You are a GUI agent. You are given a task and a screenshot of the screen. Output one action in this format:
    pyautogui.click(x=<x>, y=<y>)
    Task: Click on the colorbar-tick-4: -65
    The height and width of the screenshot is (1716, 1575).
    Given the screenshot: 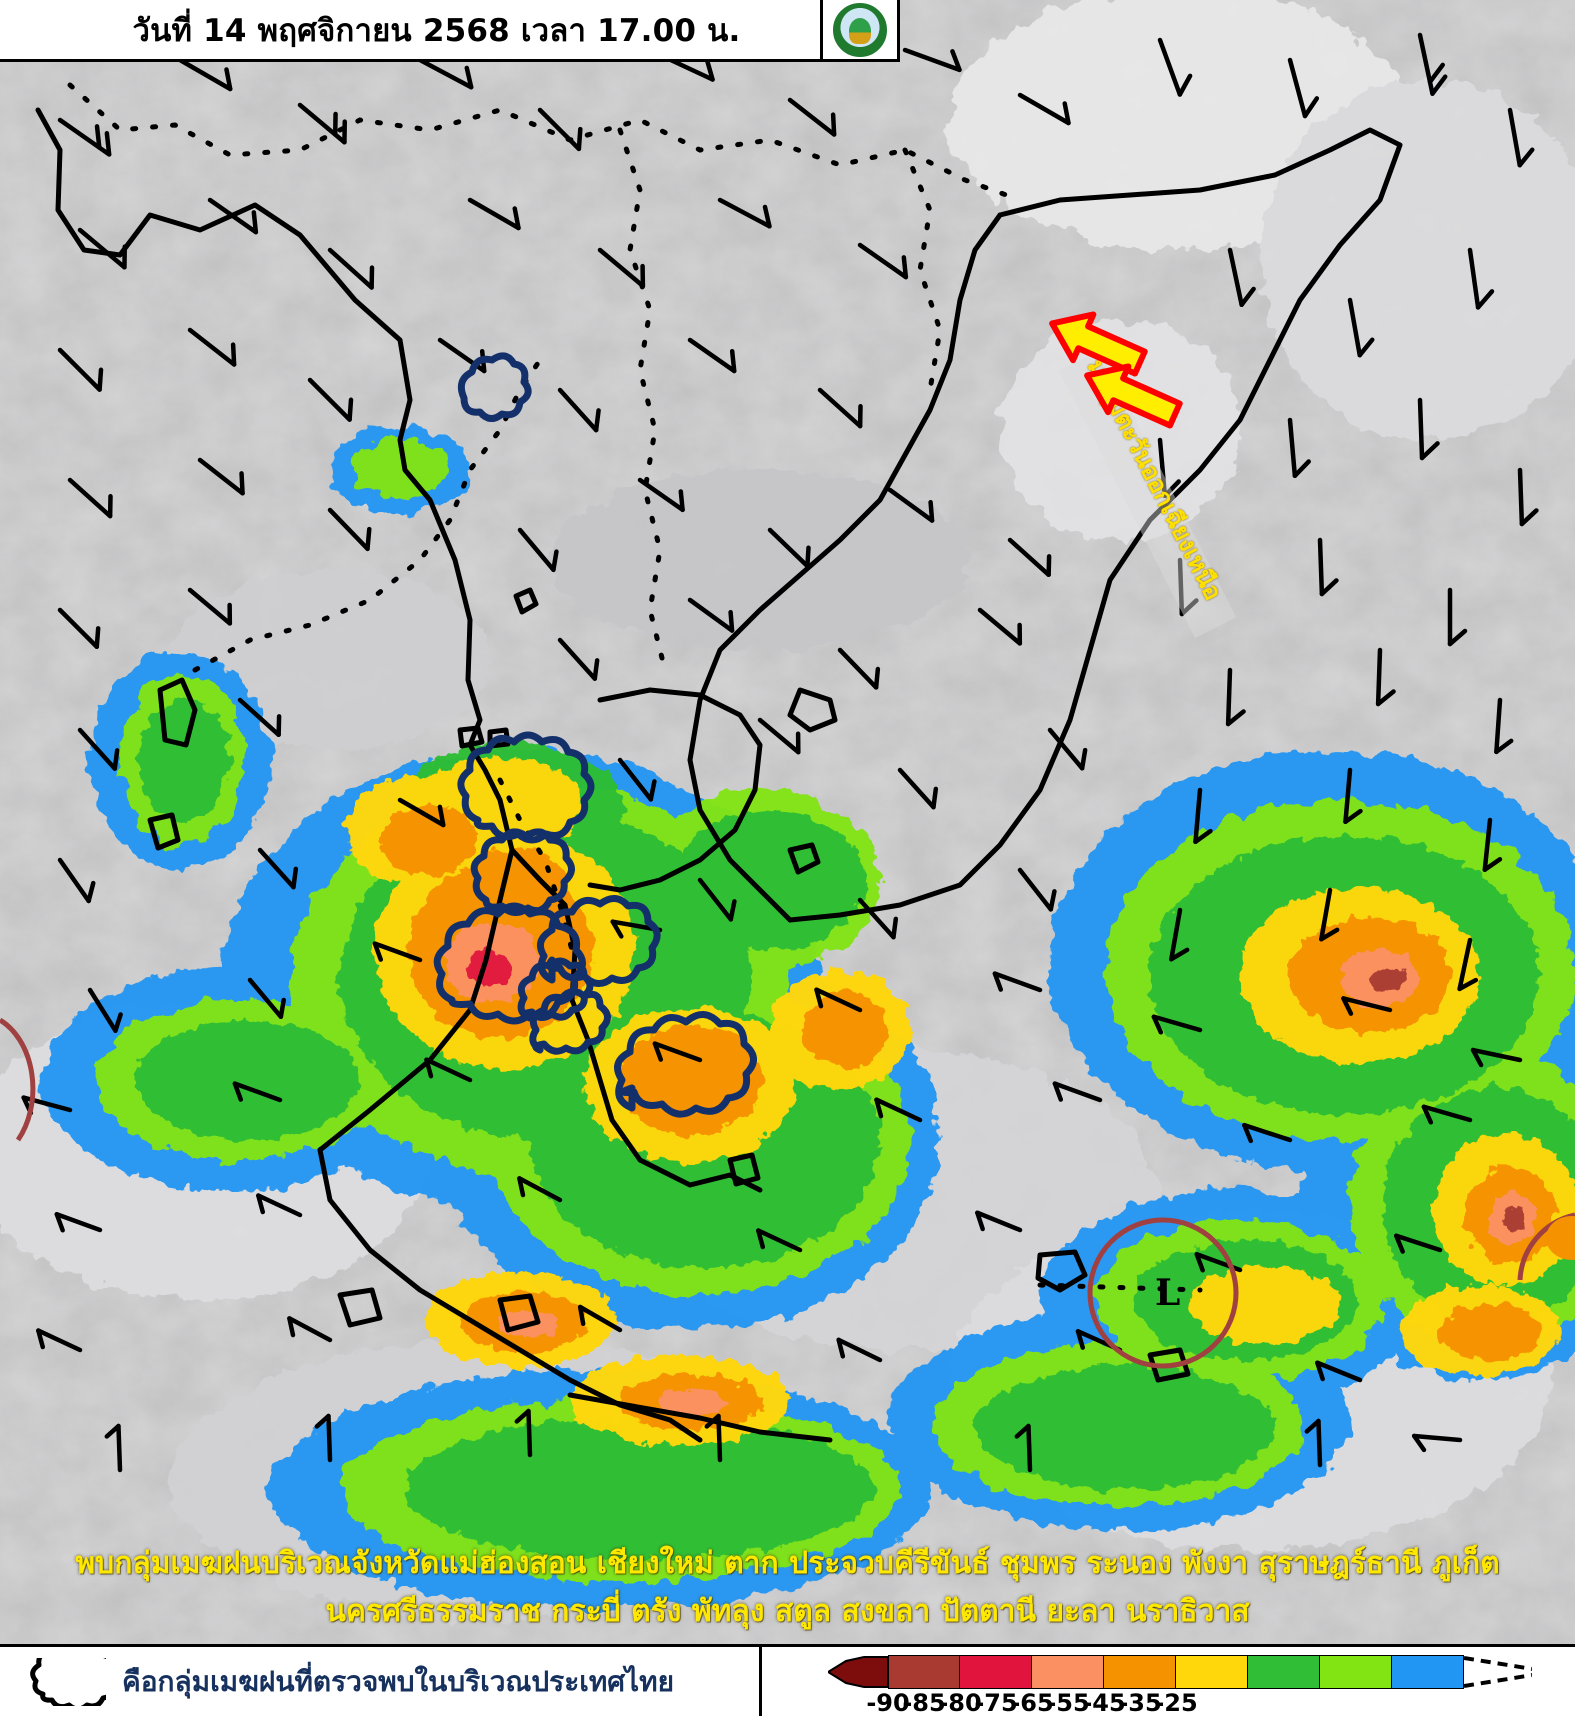 What is the action you would take?
    pyautogui.click(x=1032, y=1702)
    